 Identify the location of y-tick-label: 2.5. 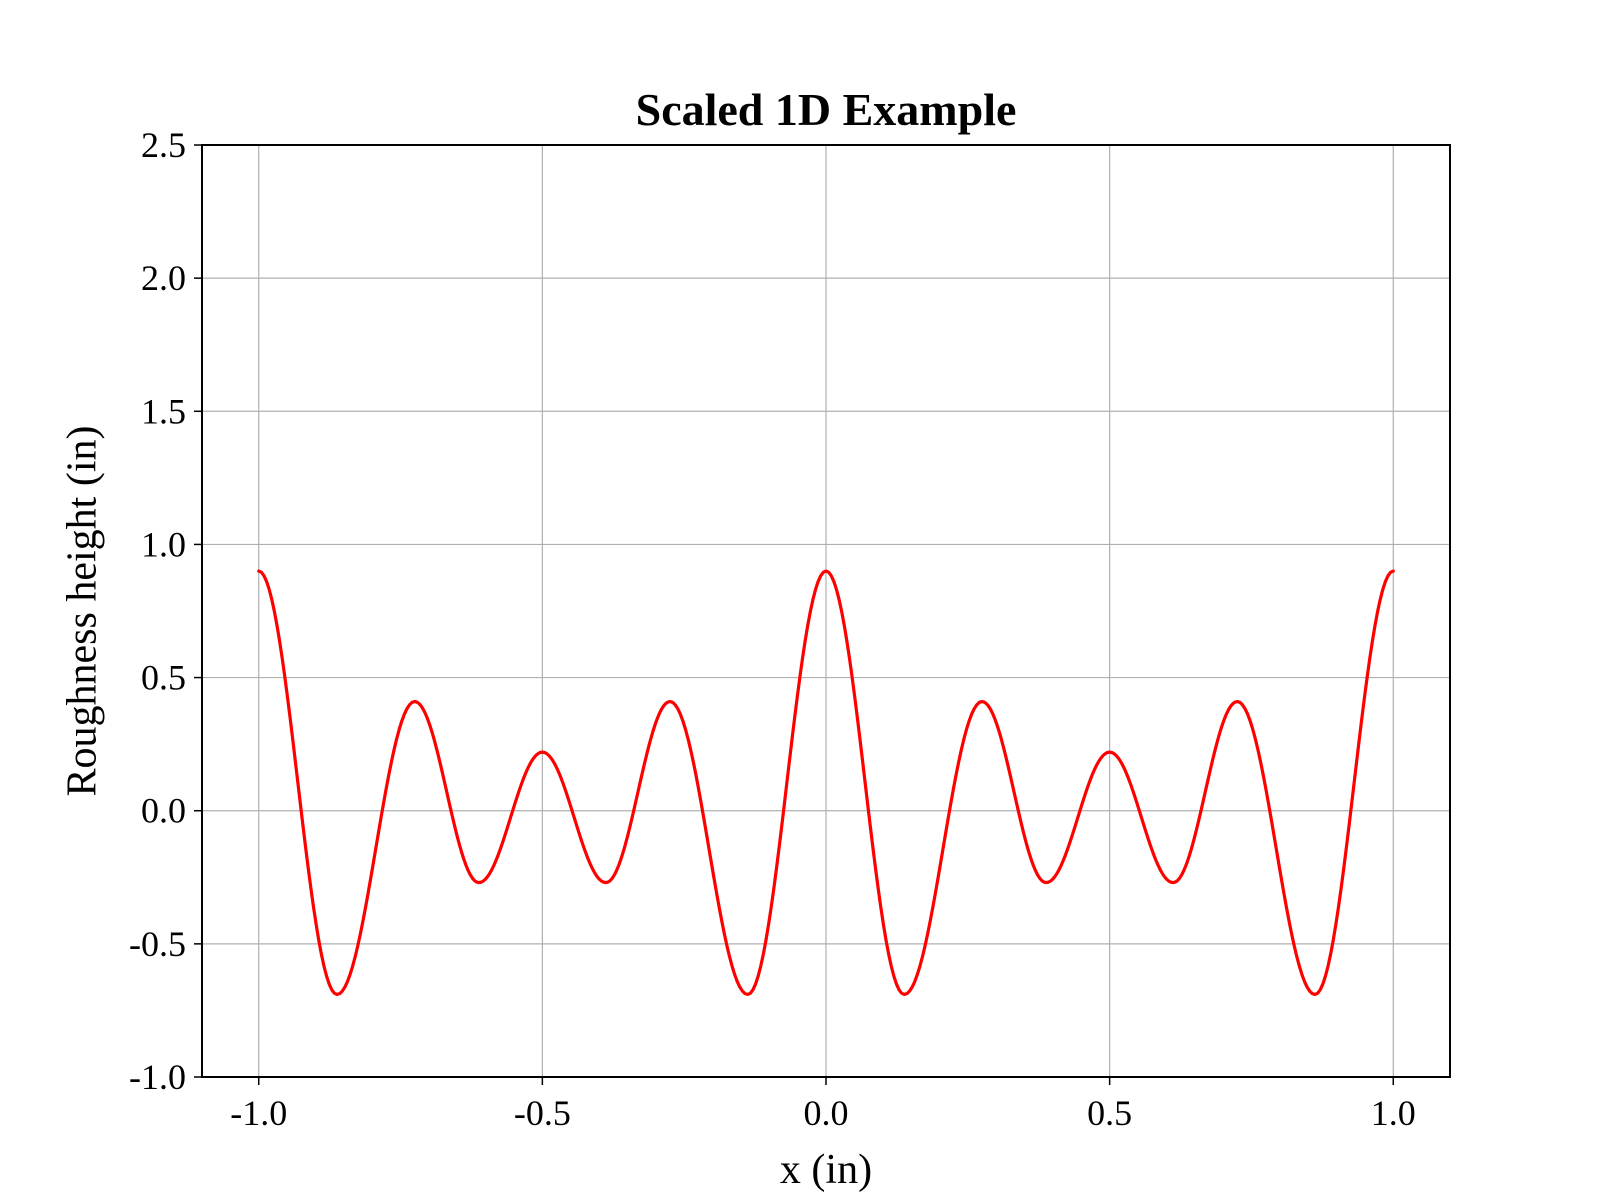
(163, 145).